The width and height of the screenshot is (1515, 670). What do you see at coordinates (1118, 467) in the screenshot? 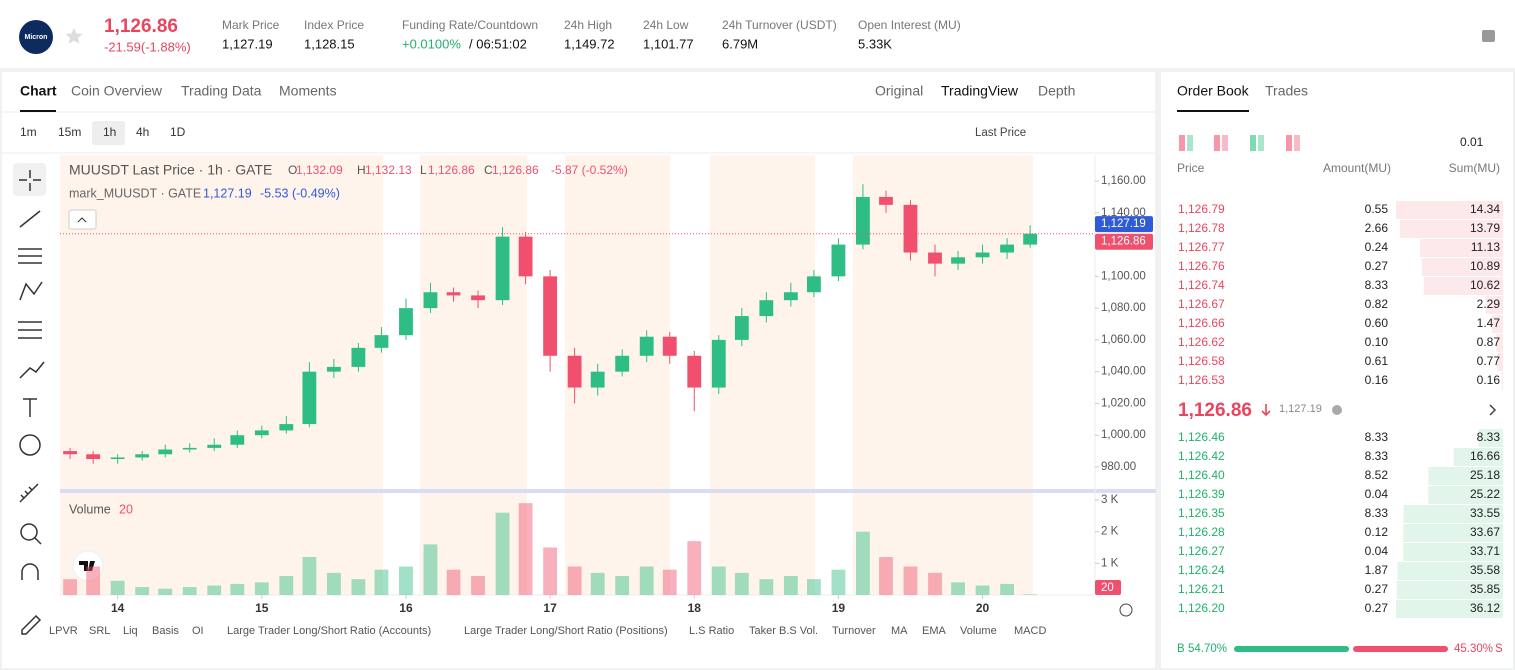
I see `y-tick-label: 980.00` at bounding box center [1118, 467].